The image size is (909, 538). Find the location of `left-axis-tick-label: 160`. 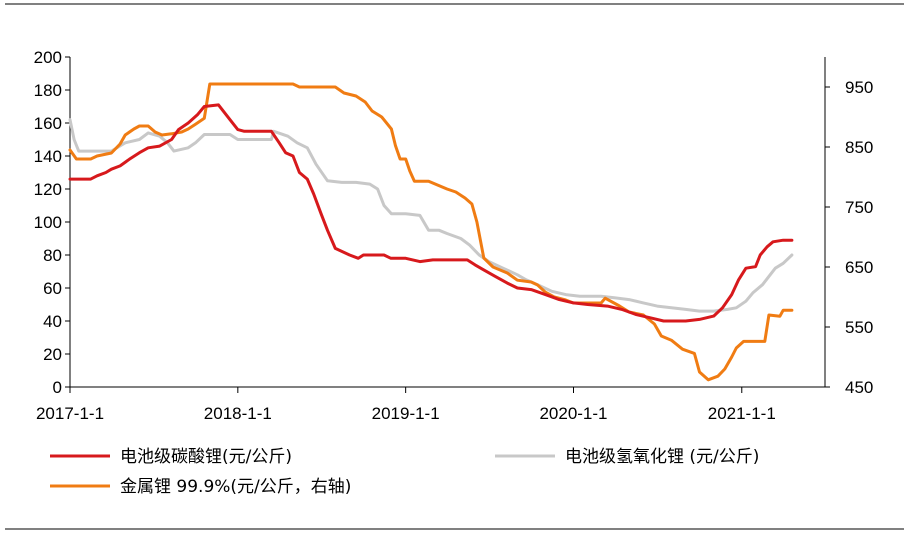

left-axis-tick-label: 160 is located at coordinates (48, 123).